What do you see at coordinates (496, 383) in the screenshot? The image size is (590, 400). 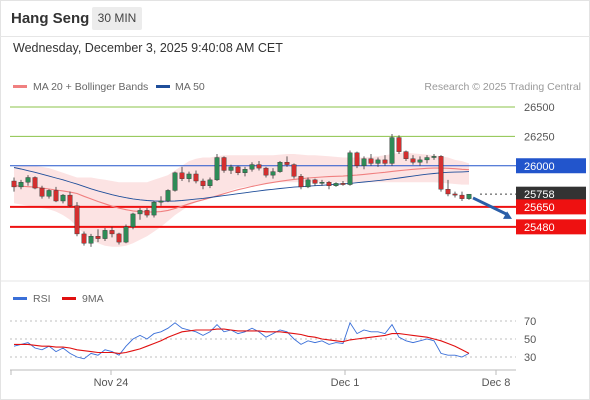 I see `time-tick-label: Dec 8` at bounding box center [496, 383].